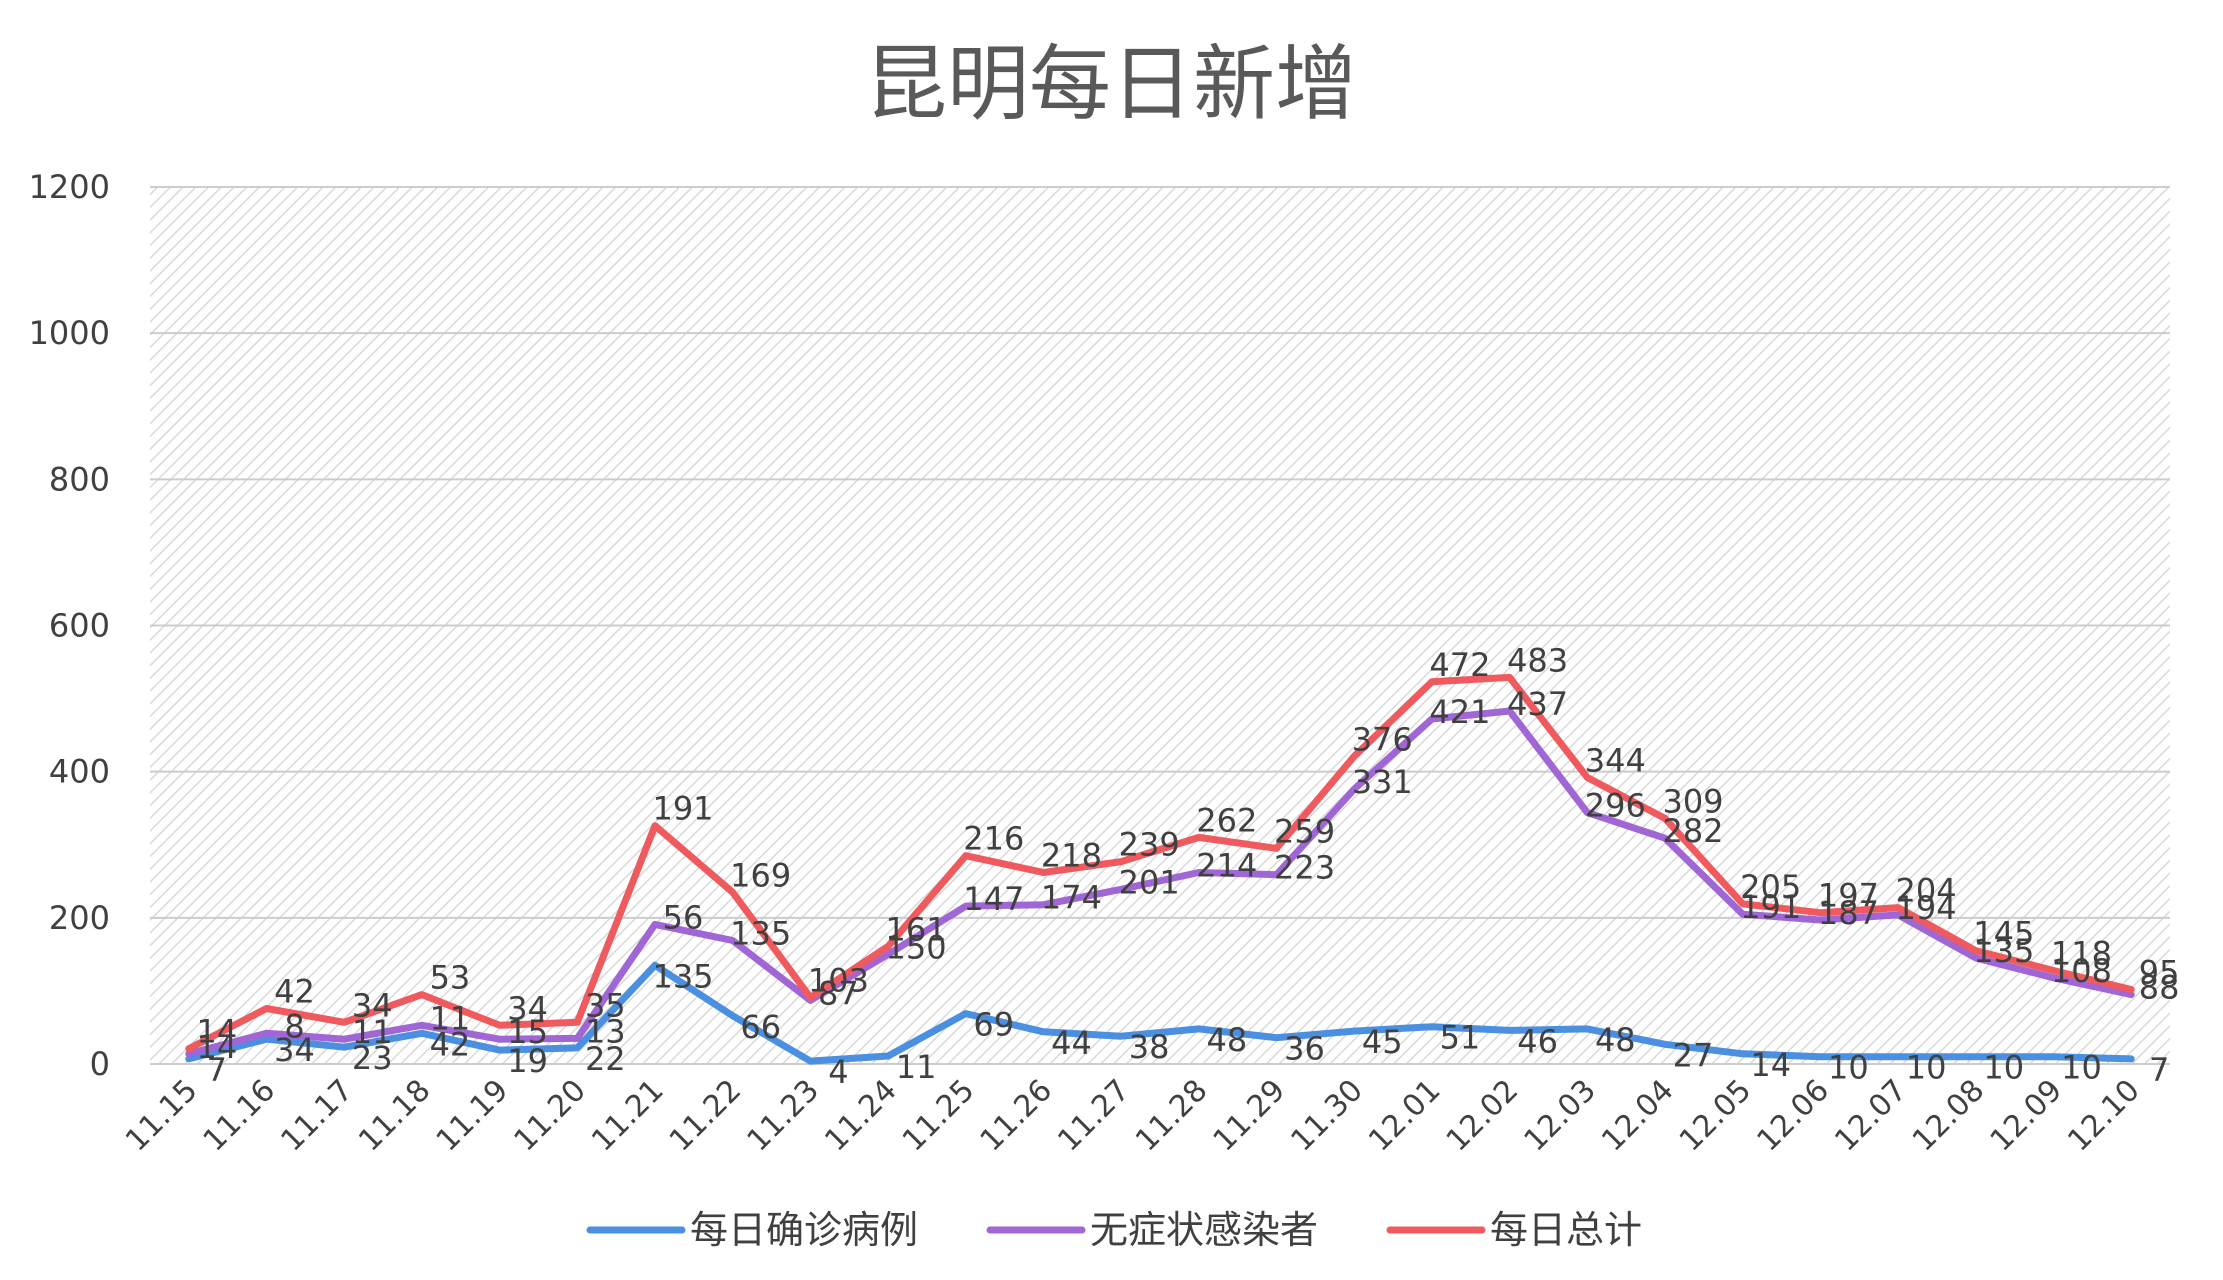 The height and width of the screenshot is (1280, 2223). Describe the element at coordinates (79, 918) in the screenshot. I see `y-tick-label: 200` at that location.